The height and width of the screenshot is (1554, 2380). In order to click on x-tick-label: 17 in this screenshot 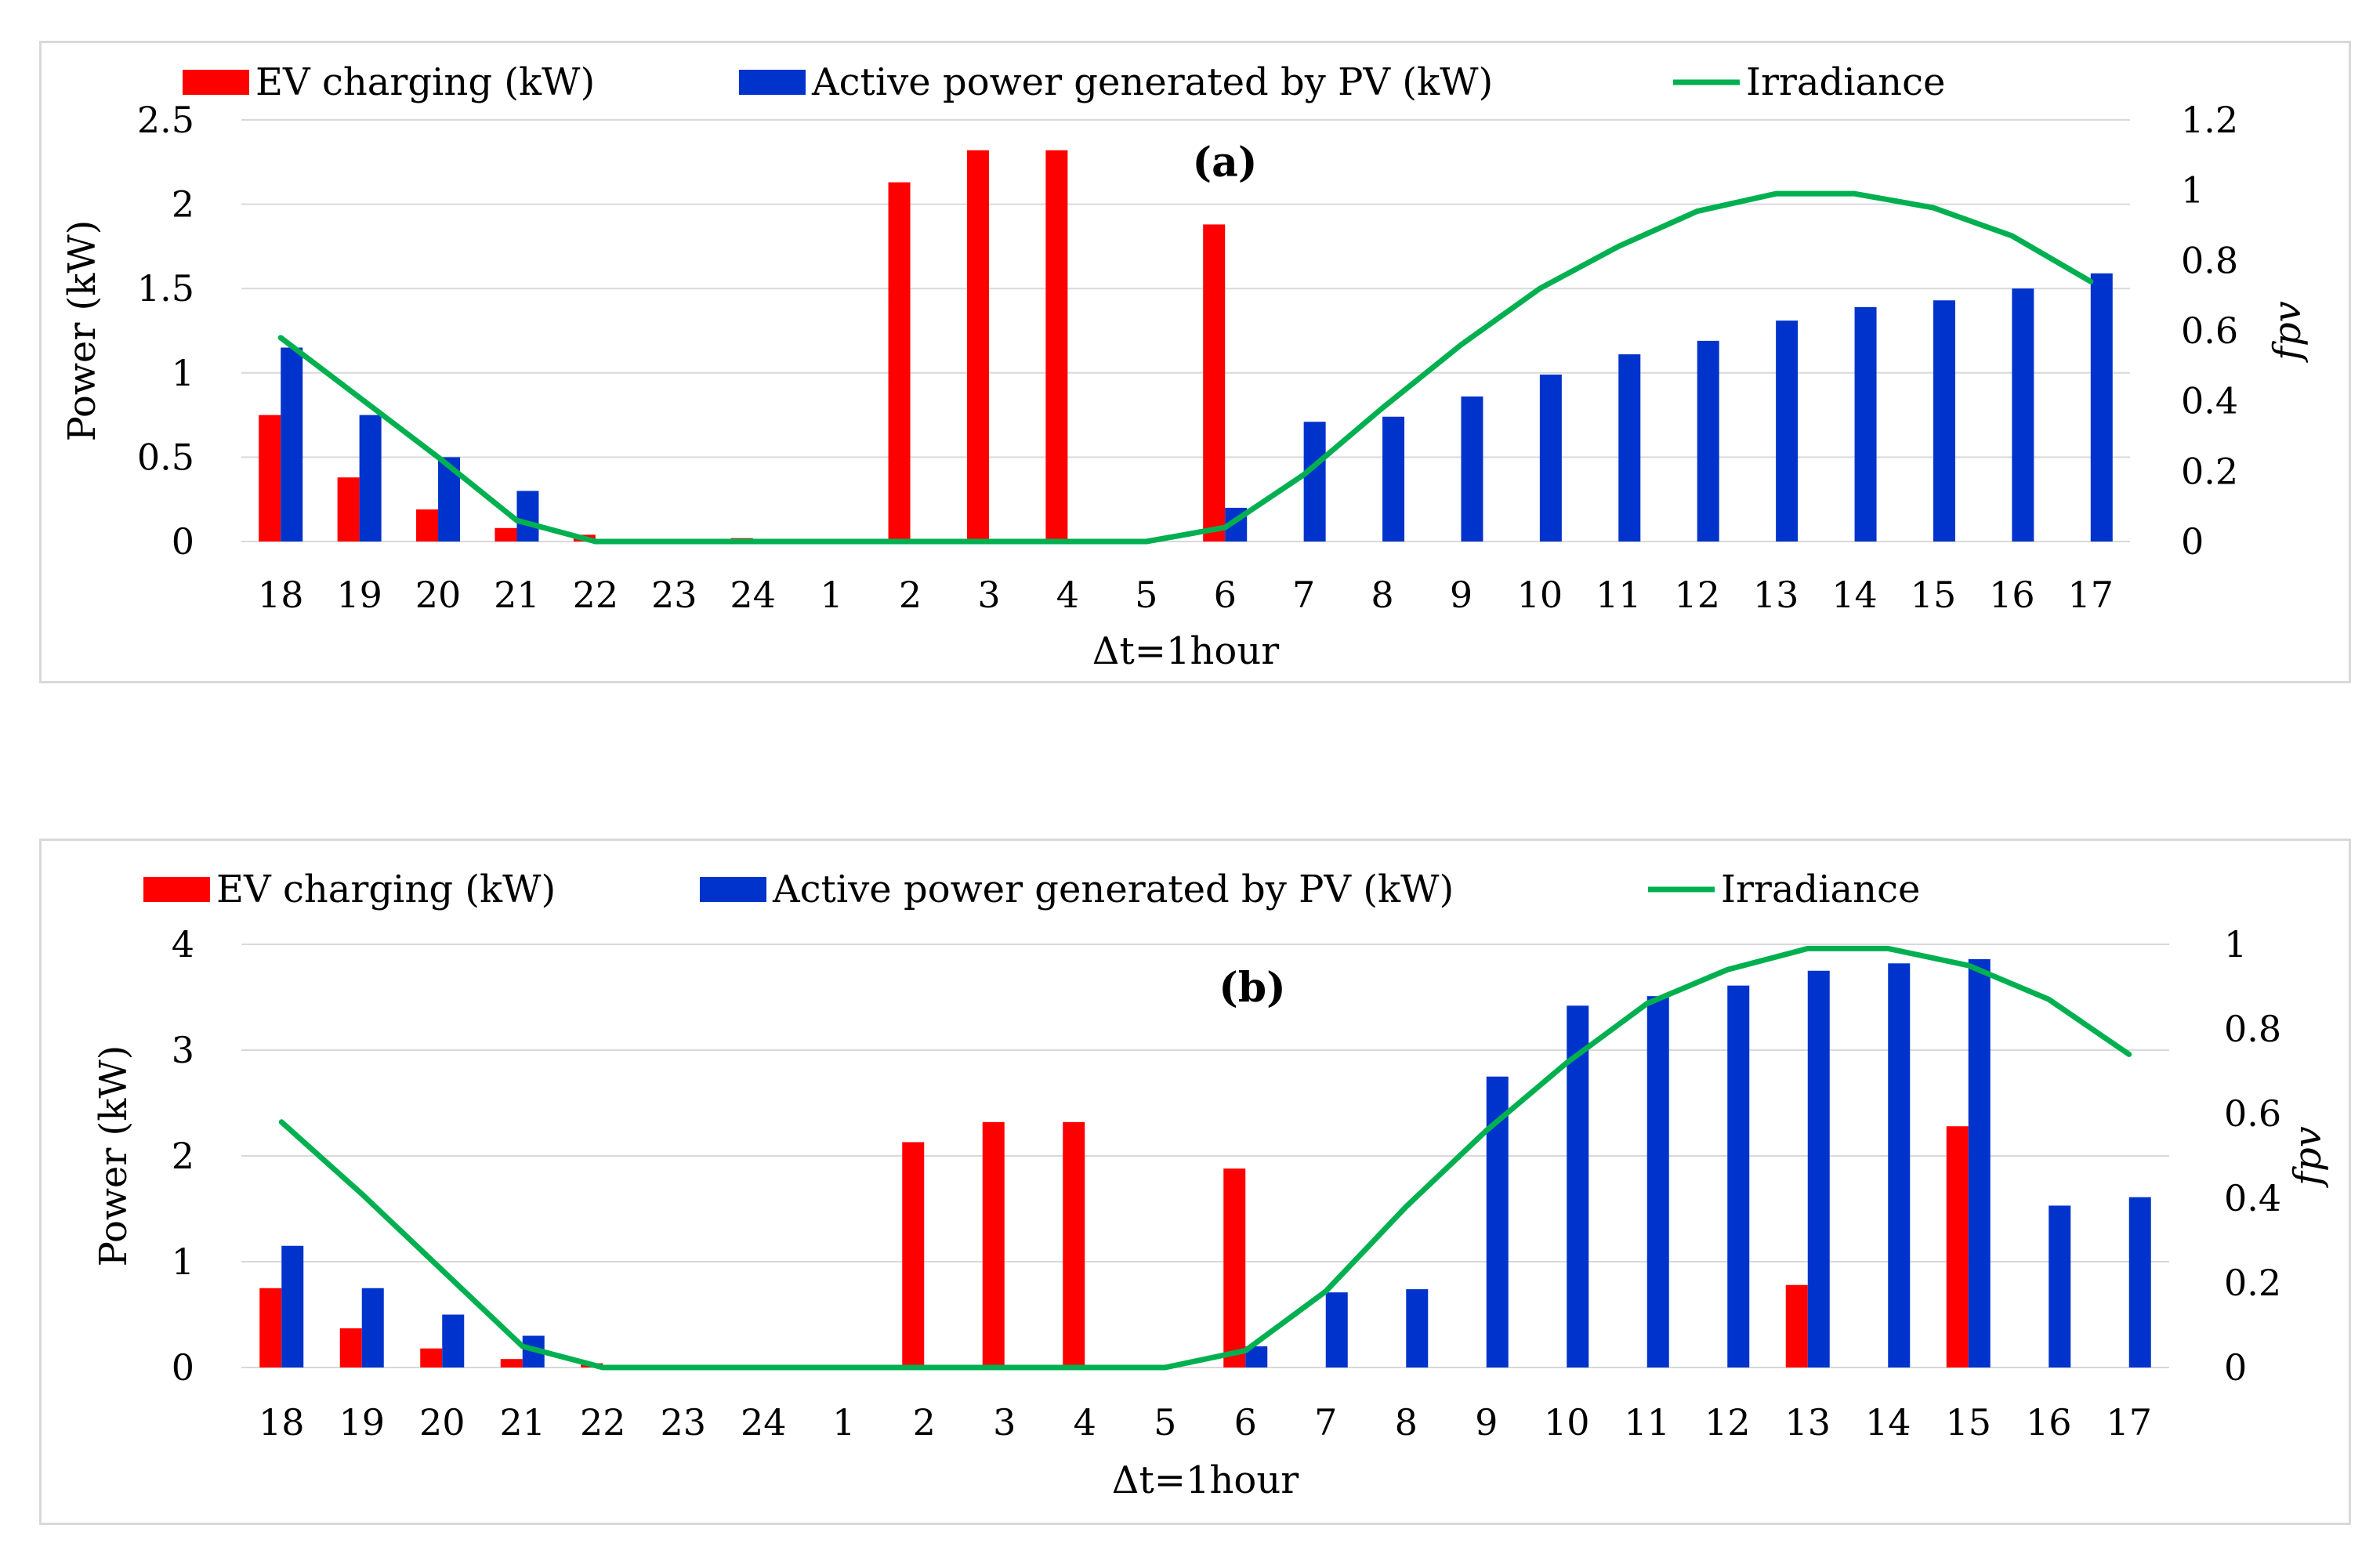, I will do `click(2091, 595)`.